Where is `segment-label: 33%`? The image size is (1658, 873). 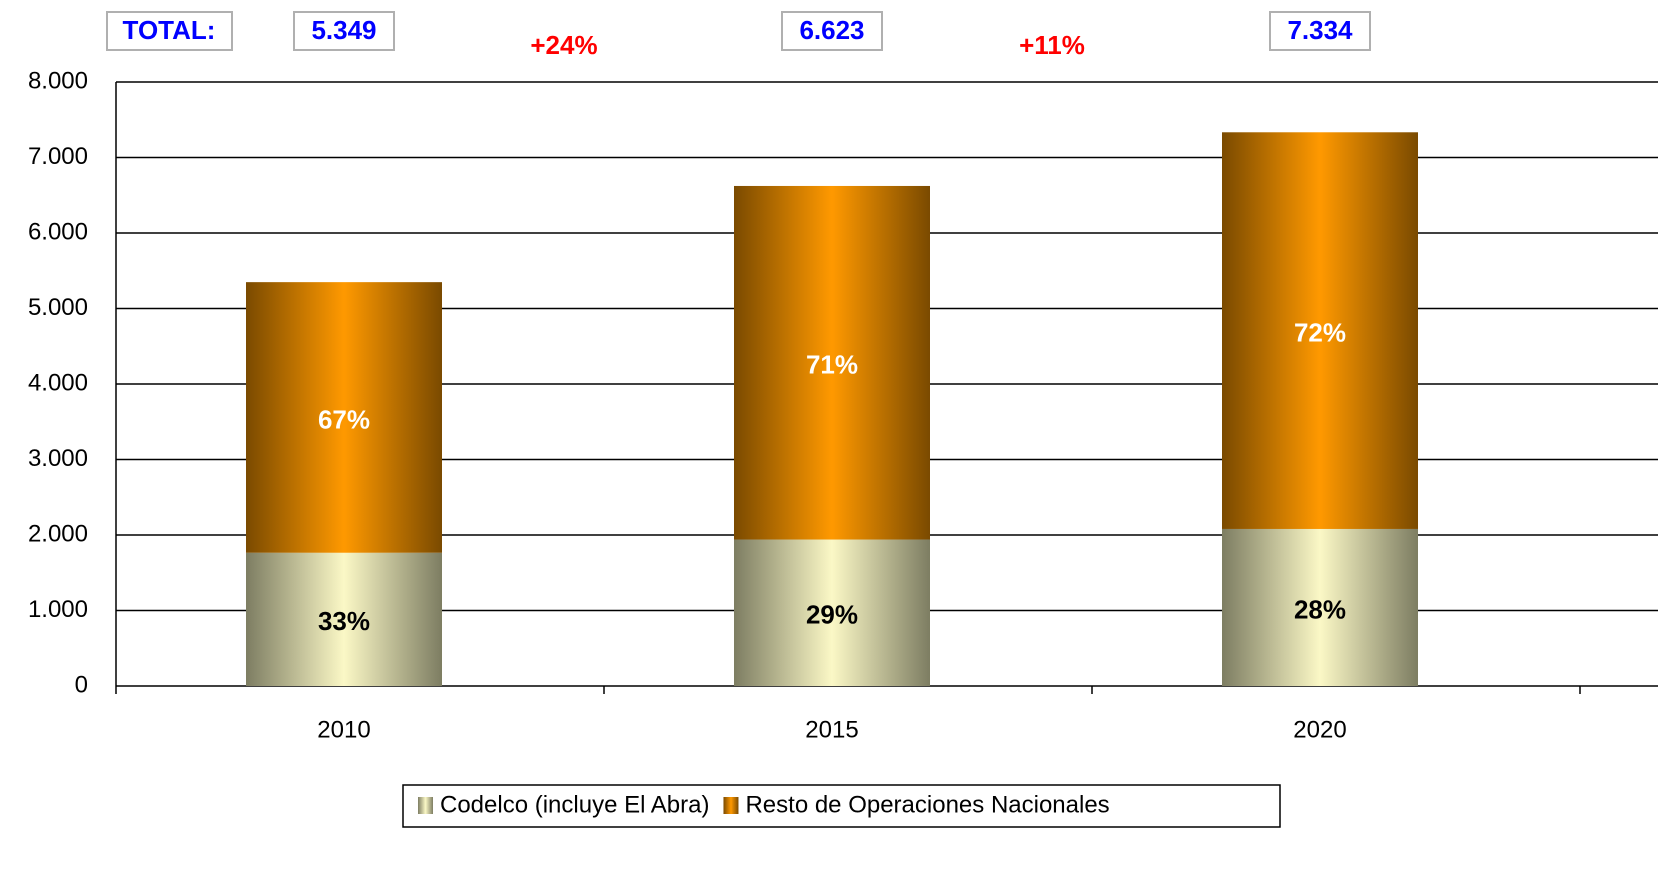
segment-label: 33% is located at coordinates (344, 621).